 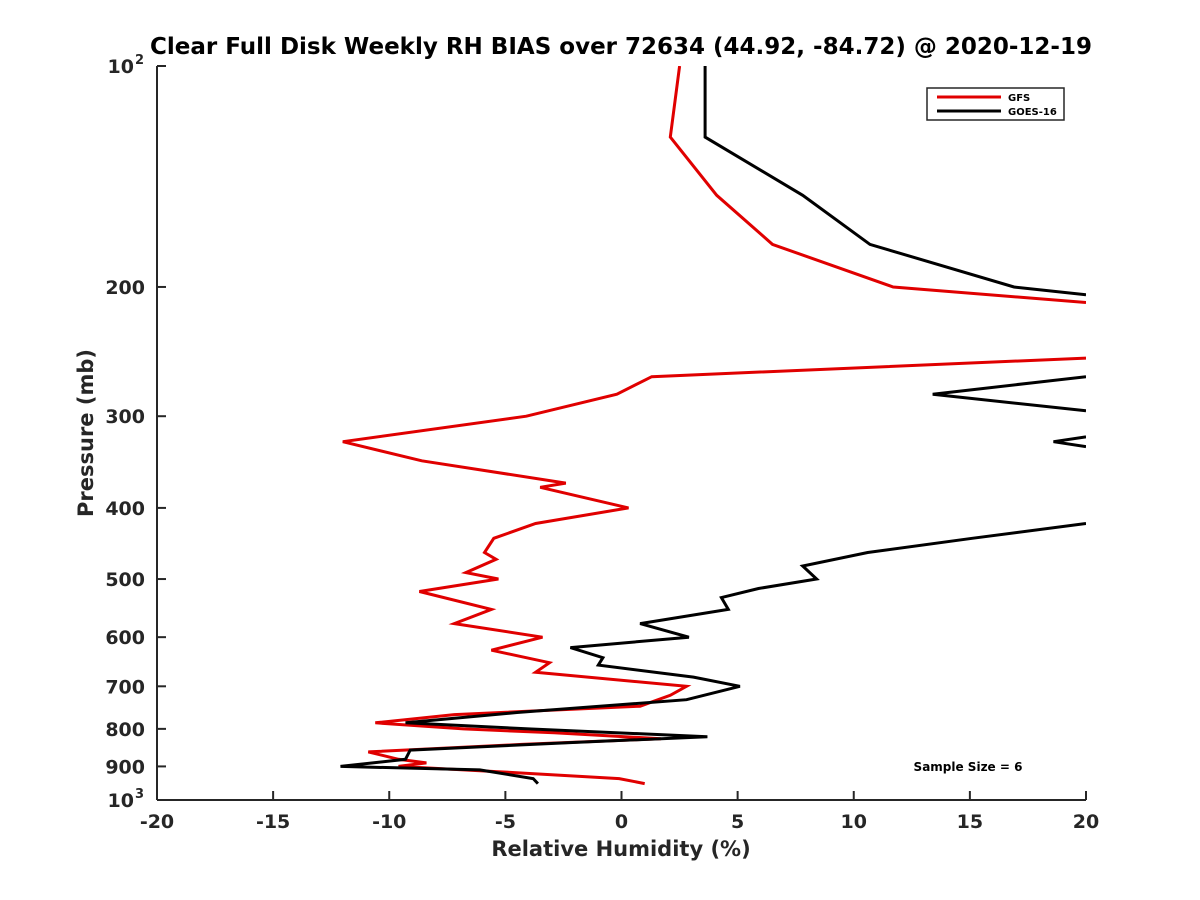 What do you see at coordinates (1032, 112) in the screenshot?
I see `legend-label-goes-16: GOES-16` at bounding box center [1032, 112].